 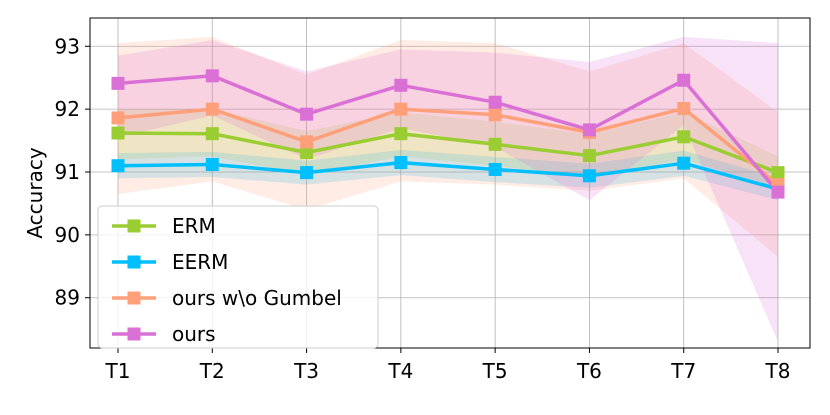 I want to click on y-axis-label: Accuracy, so click(x=35, y=192).